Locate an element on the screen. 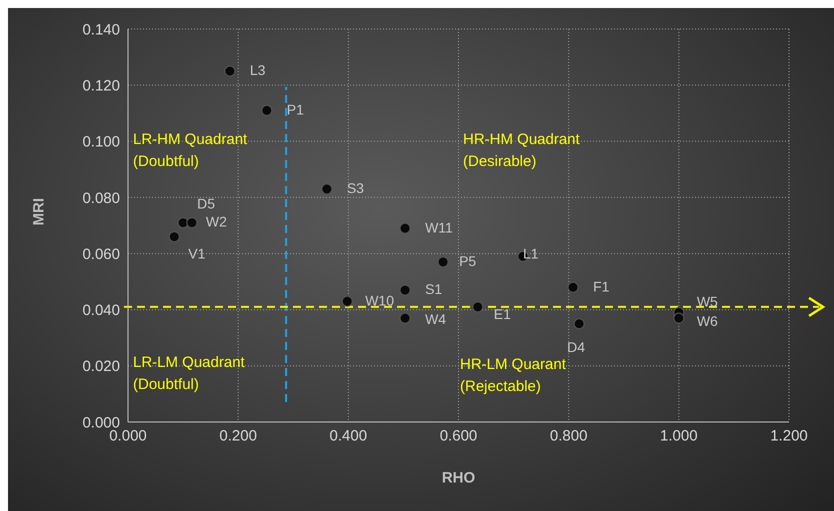 The image size is (834, 511). annotation: V1 is located at coordinates (197, 254).